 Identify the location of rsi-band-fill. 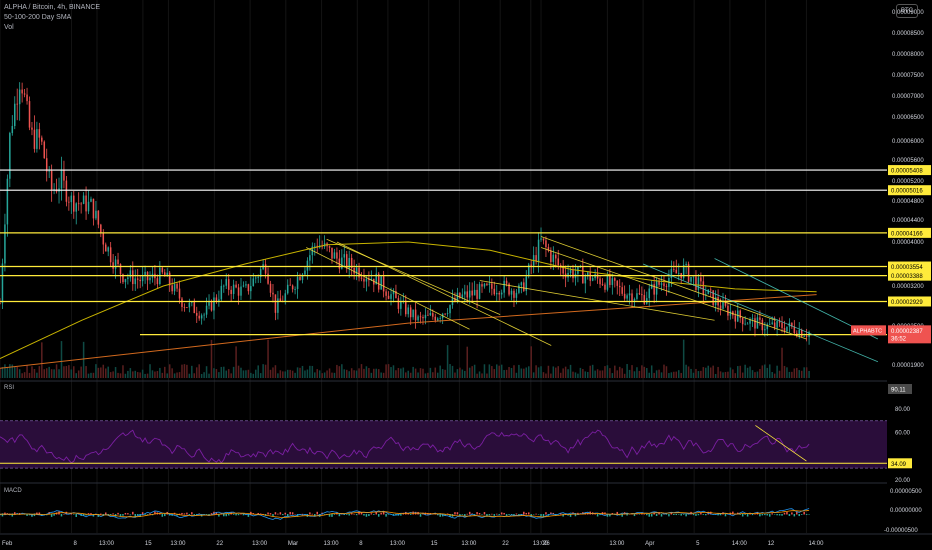
(443, 444).